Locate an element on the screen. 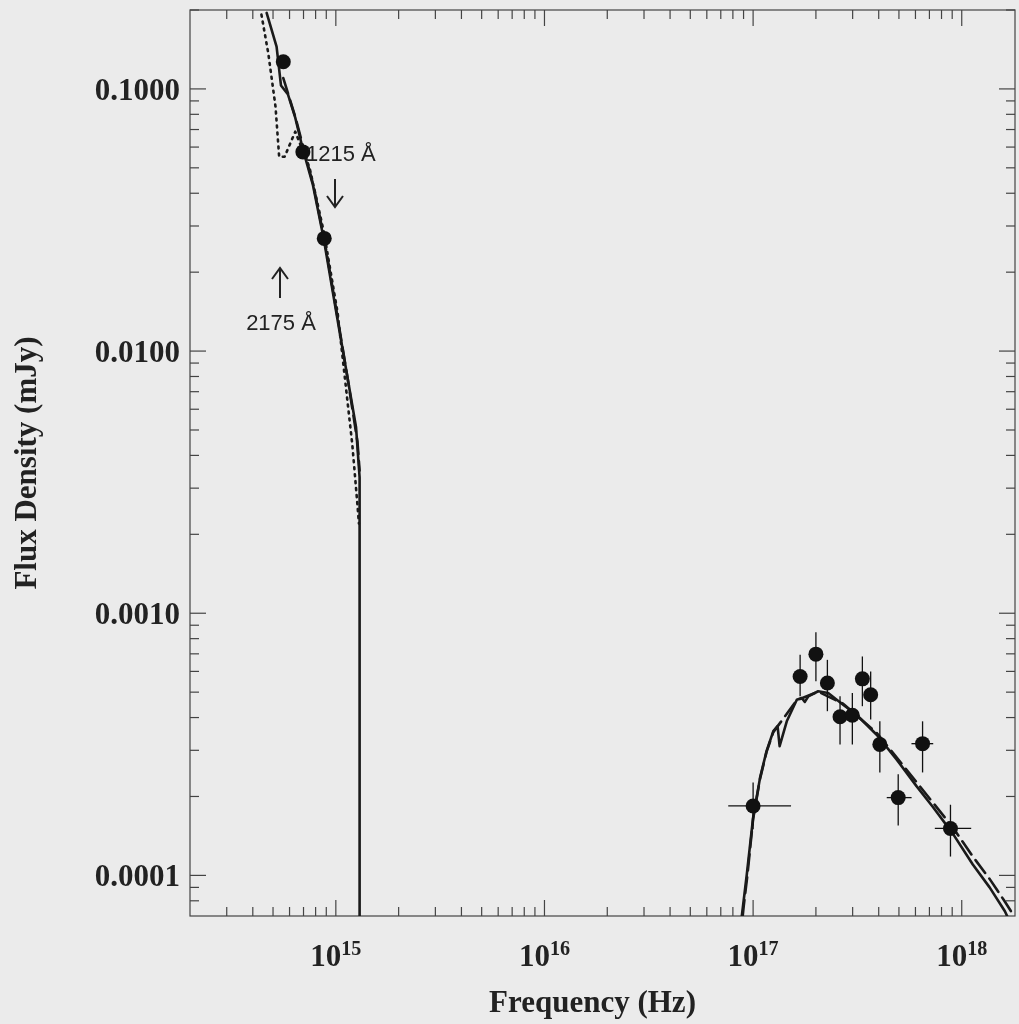  x-tick-label: 10$^{15}$ is located at coordinates (336, 955).